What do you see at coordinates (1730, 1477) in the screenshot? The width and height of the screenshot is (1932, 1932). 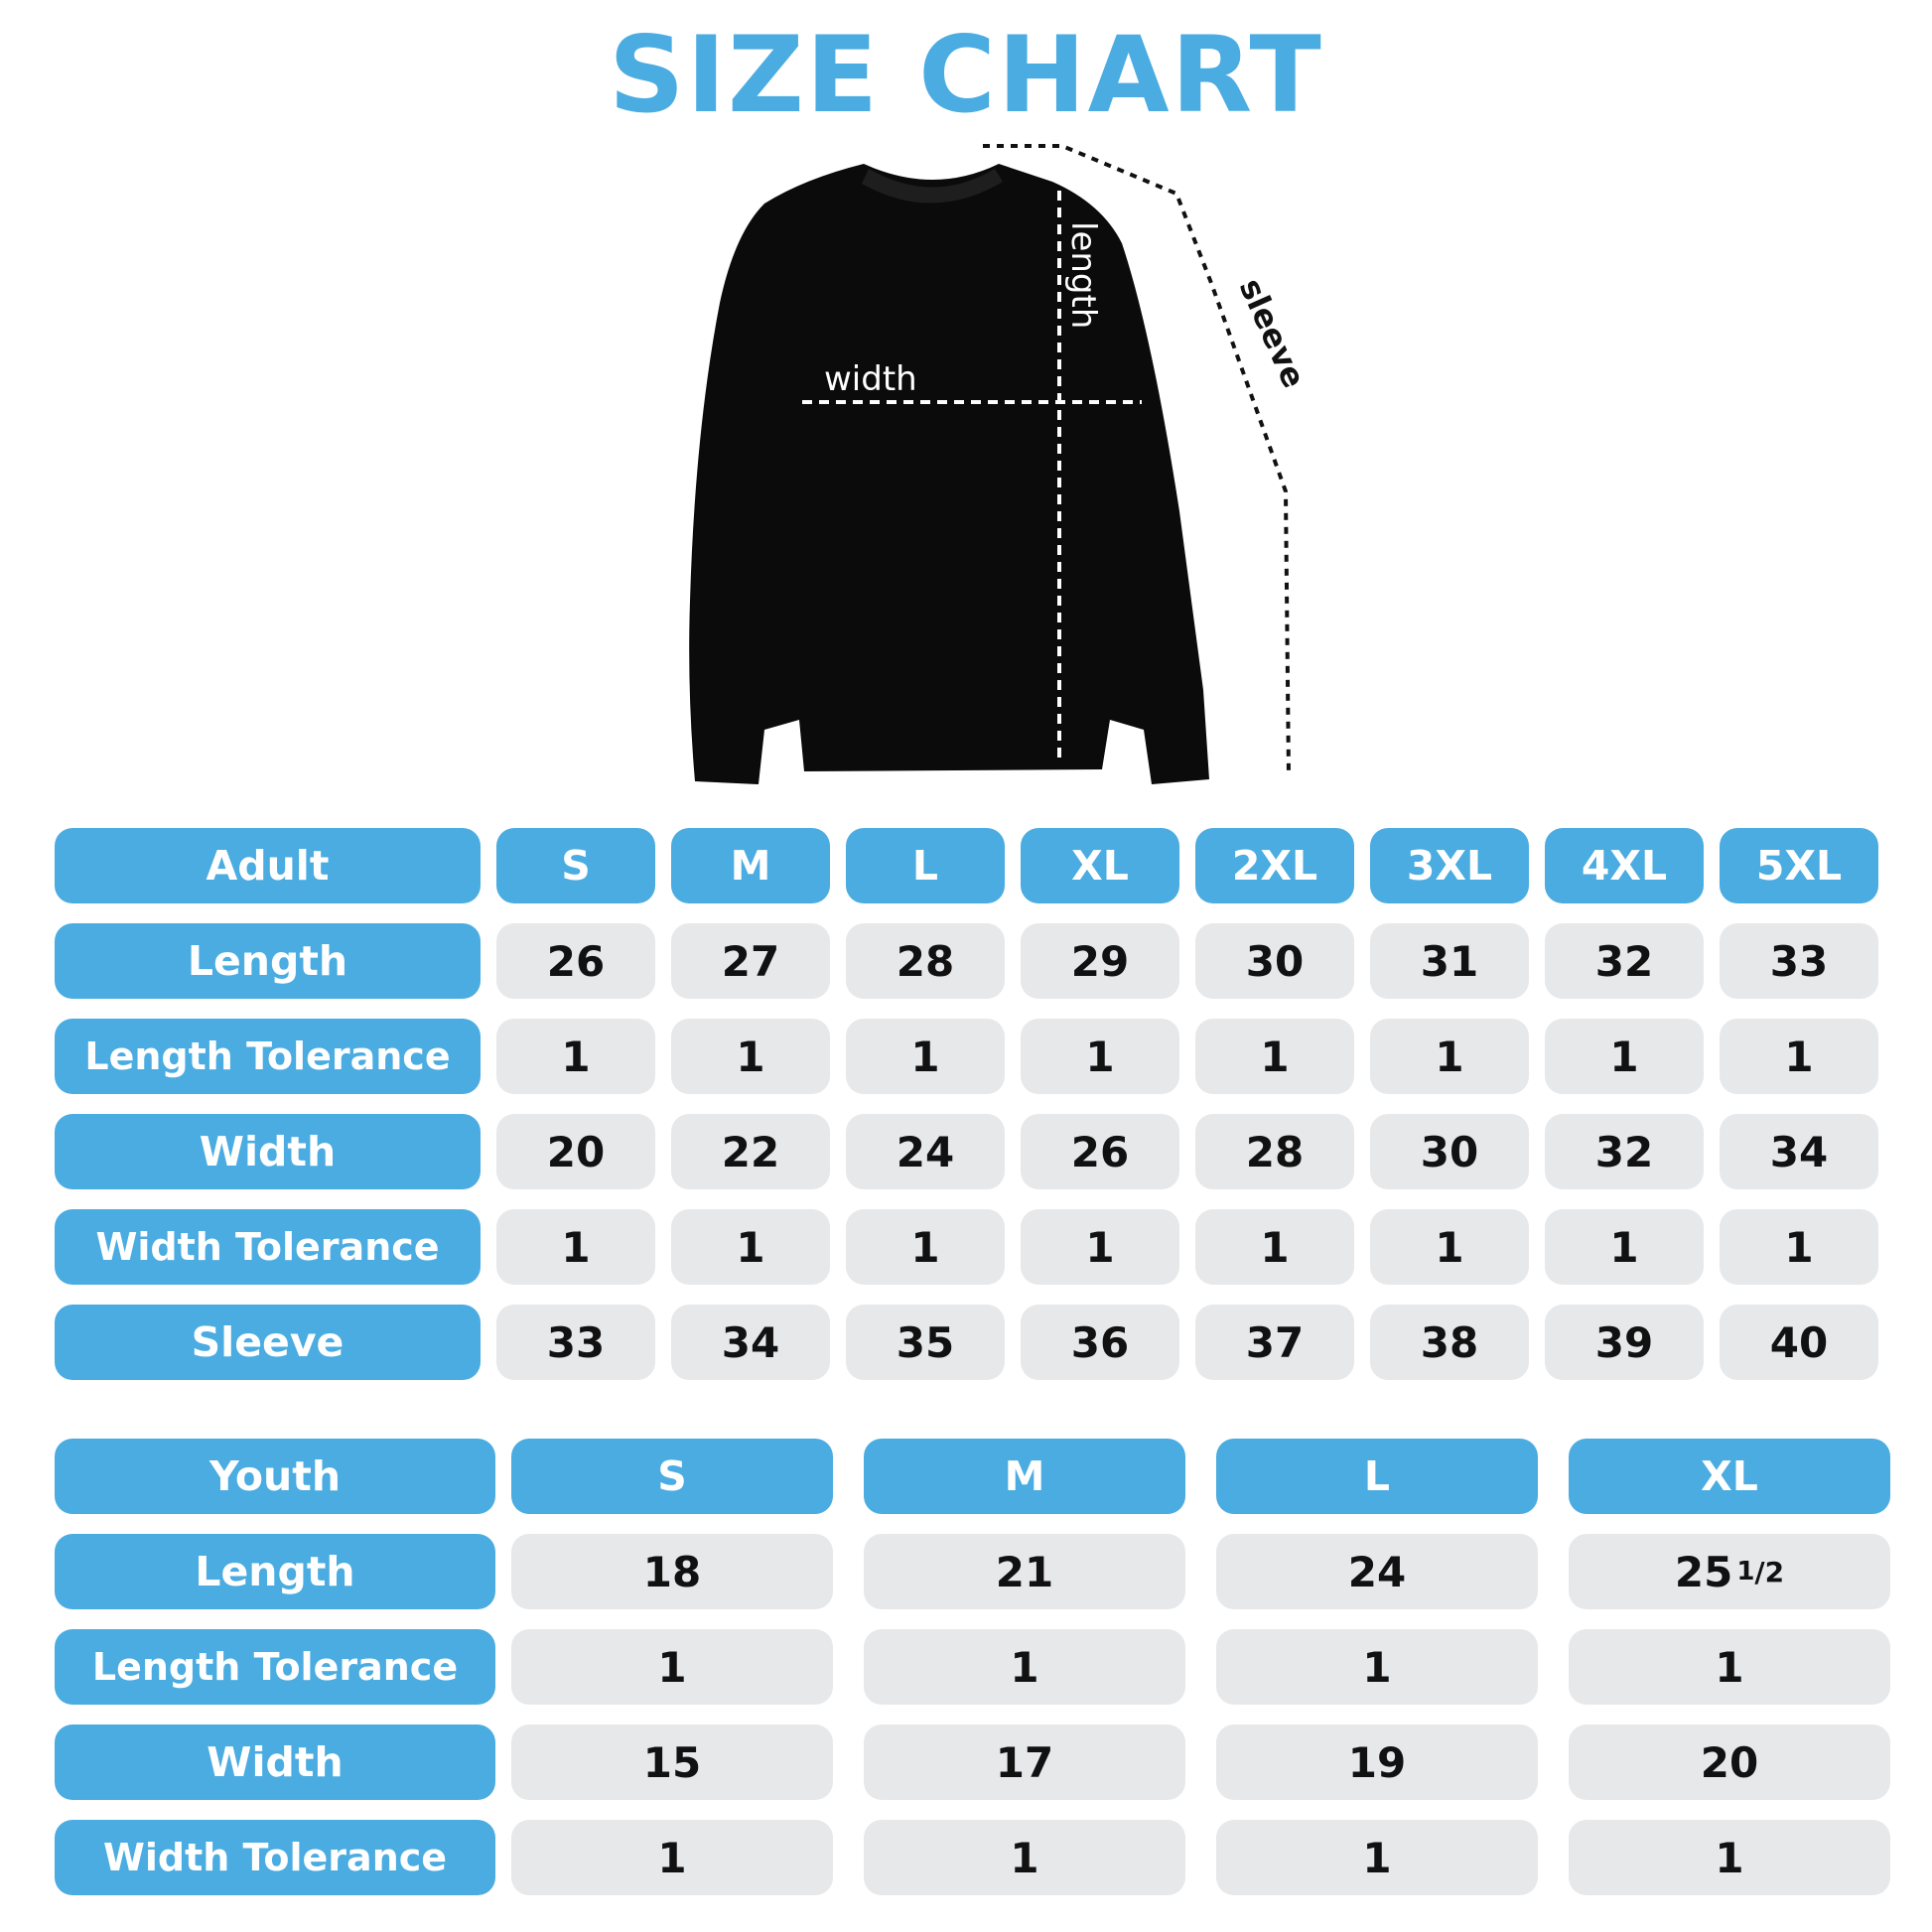 I see `youth-size-header: XL` at bounding box center [1730, 1477].